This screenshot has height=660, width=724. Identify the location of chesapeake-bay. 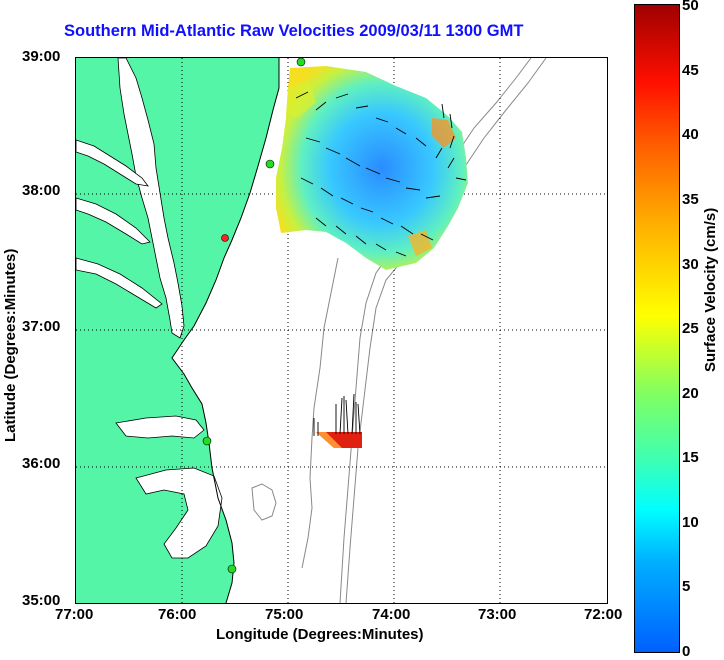
(151, 198).